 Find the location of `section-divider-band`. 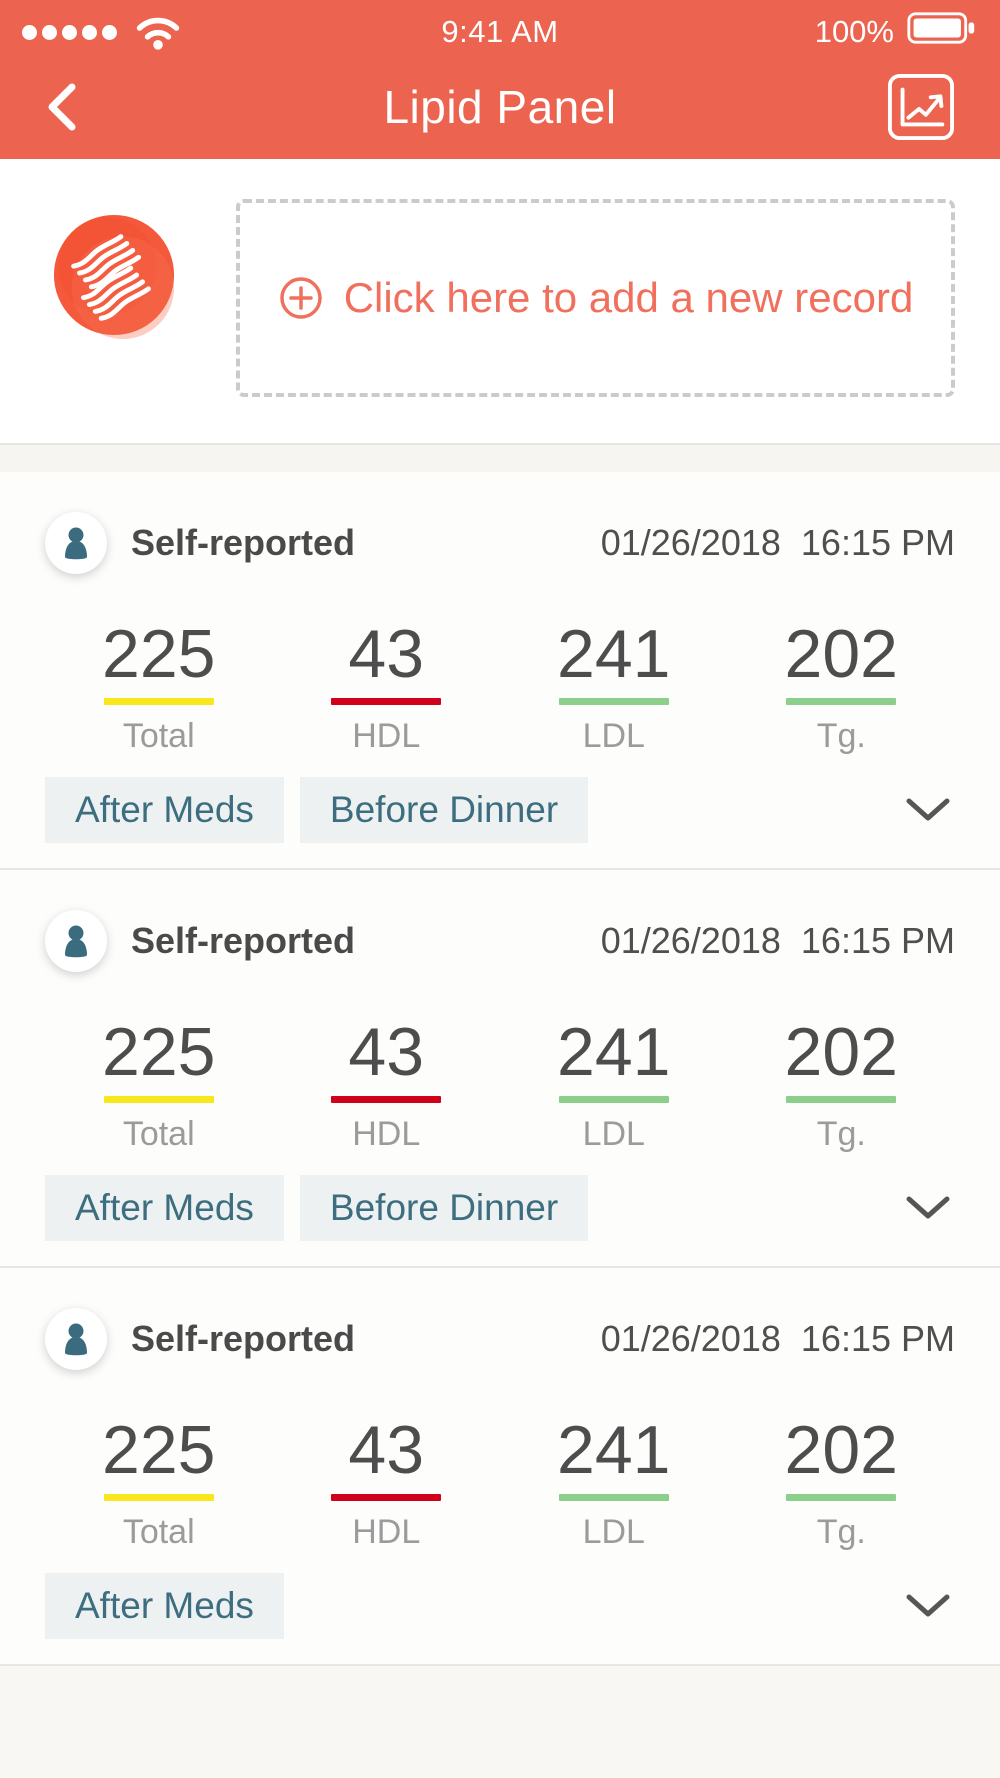

section-divider-band is located at coordinates (500, 457).